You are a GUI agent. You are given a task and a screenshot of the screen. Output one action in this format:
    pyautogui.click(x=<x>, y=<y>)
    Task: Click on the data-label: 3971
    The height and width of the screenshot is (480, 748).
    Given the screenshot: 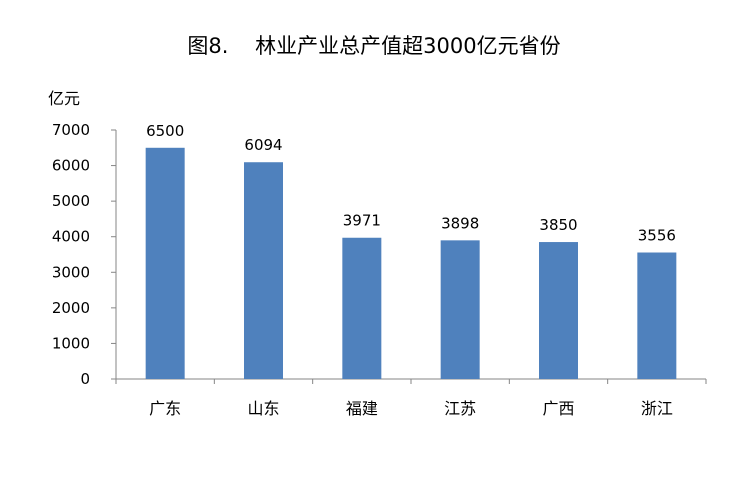 What is the action you would take?
    pyautogui.click(x=362, y=221)
    